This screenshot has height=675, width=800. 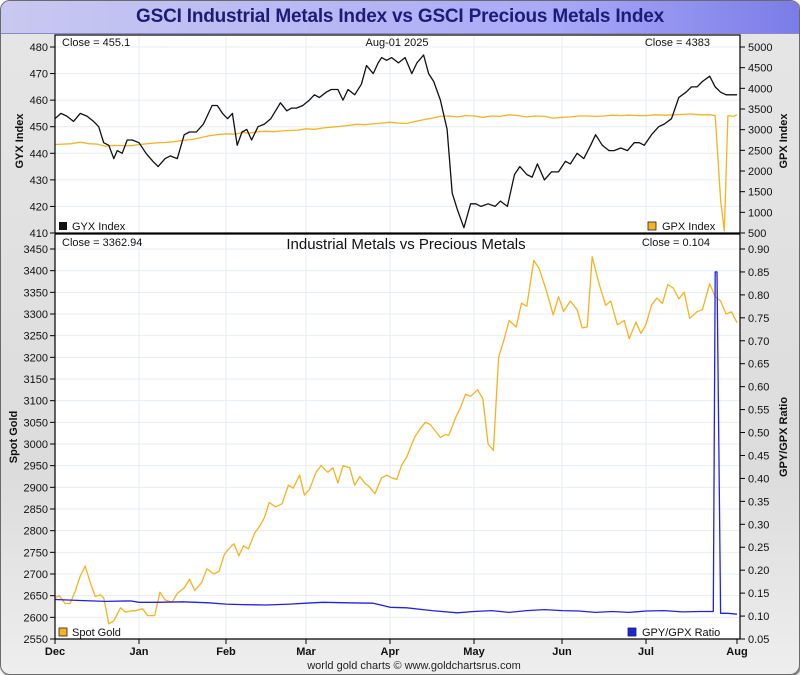 I want to click on top-left-tick-label: 430, so click(x=39, y=181).